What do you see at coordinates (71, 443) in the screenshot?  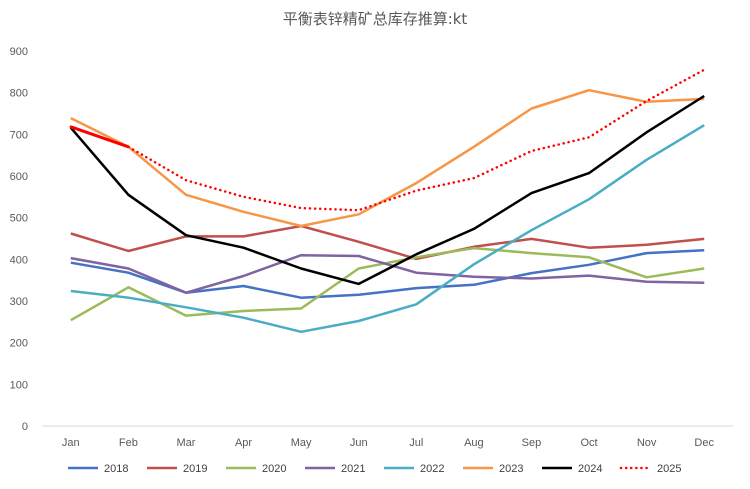 I see `x-tick-label: Jan` at bounding box center [71, 443].